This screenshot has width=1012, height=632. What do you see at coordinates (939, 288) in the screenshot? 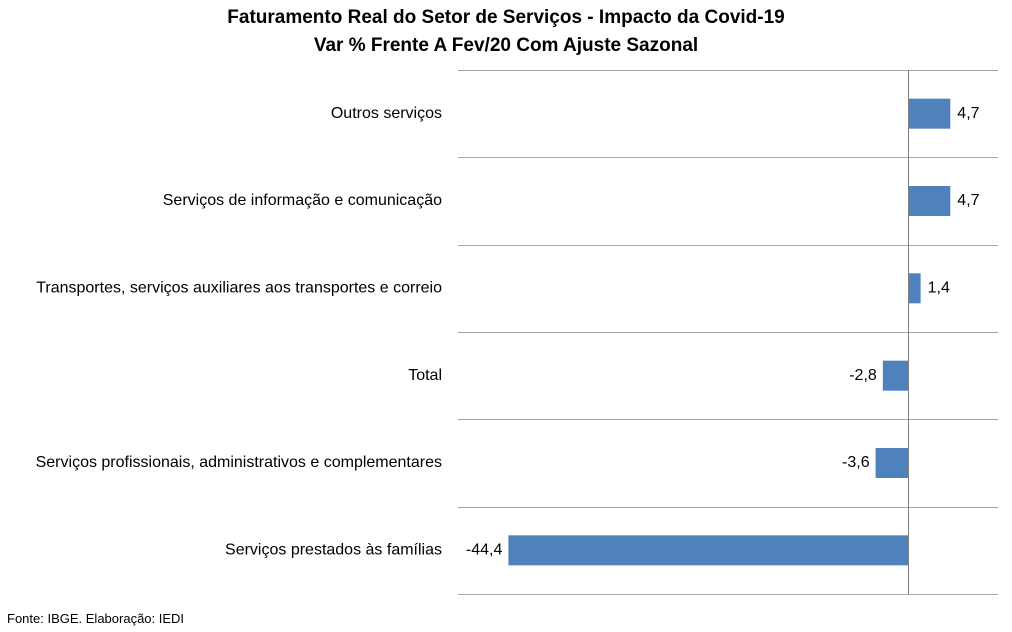
I see `data-label: 1,4` at bounding box center [939, 288].